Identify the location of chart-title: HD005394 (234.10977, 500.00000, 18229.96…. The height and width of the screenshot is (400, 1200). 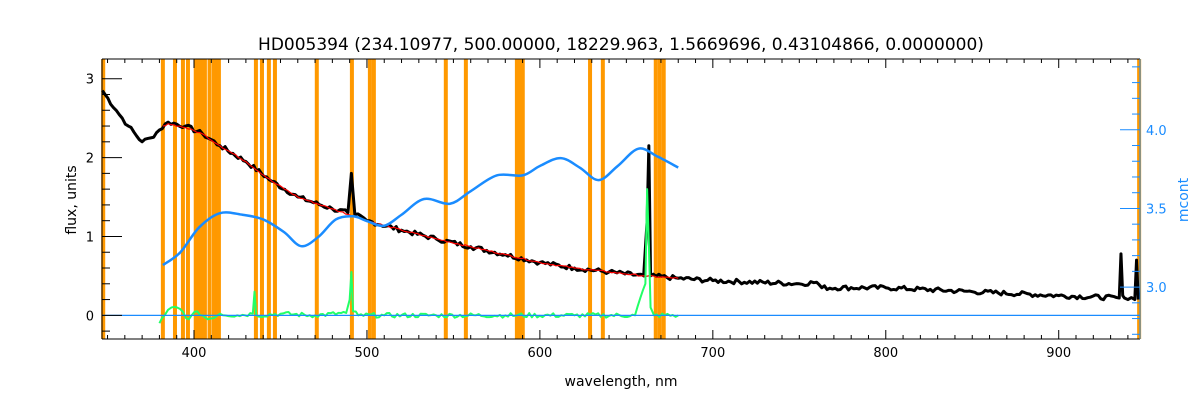
(621, 45).